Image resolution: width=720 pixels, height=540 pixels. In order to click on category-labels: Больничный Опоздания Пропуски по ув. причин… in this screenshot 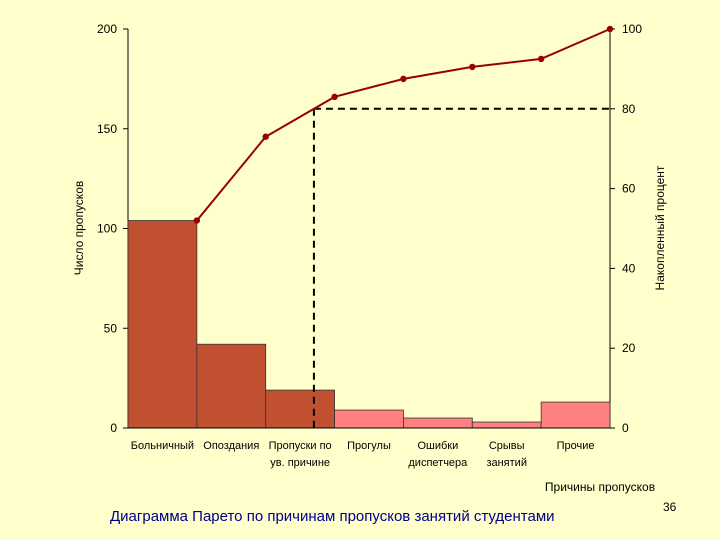, I will do `click(363, 454)`.